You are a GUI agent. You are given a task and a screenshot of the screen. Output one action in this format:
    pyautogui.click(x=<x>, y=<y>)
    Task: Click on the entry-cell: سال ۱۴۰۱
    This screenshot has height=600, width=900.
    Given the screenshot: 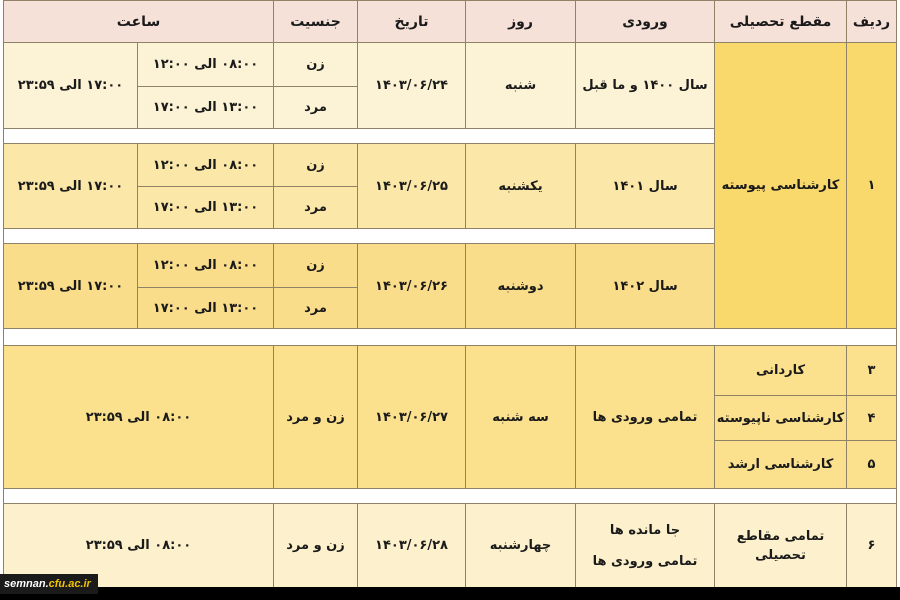 What is the action you would take?
    pyautogui.click(x=645, y=186)
    